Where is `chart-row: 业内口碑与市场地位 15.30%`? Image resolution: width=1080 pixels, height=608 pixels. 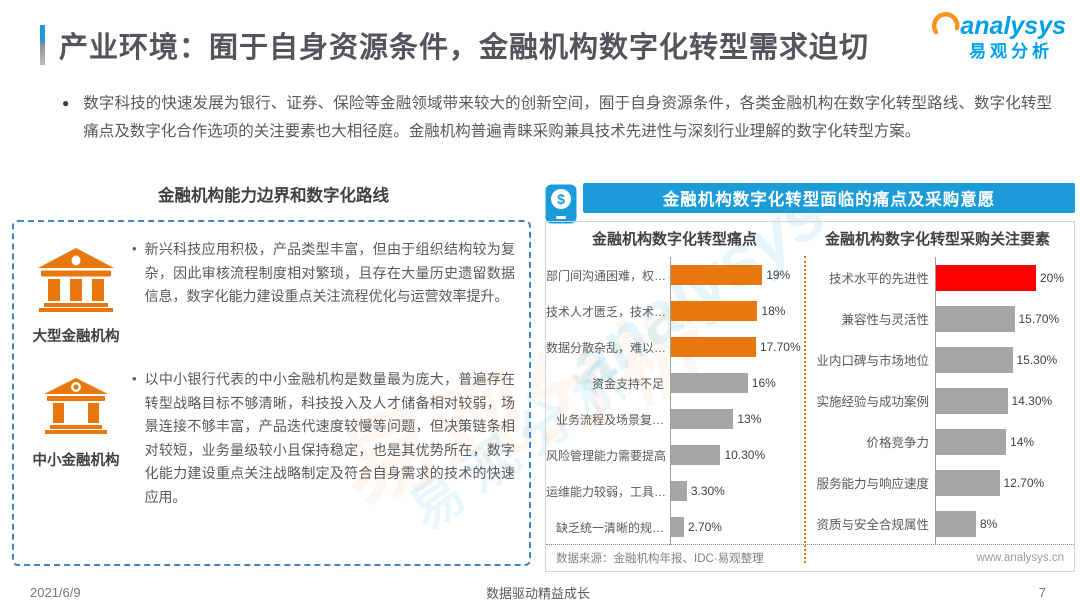 chart-row: 业内口碑与市场地位 15.30% is located at coordinates (937, 359).